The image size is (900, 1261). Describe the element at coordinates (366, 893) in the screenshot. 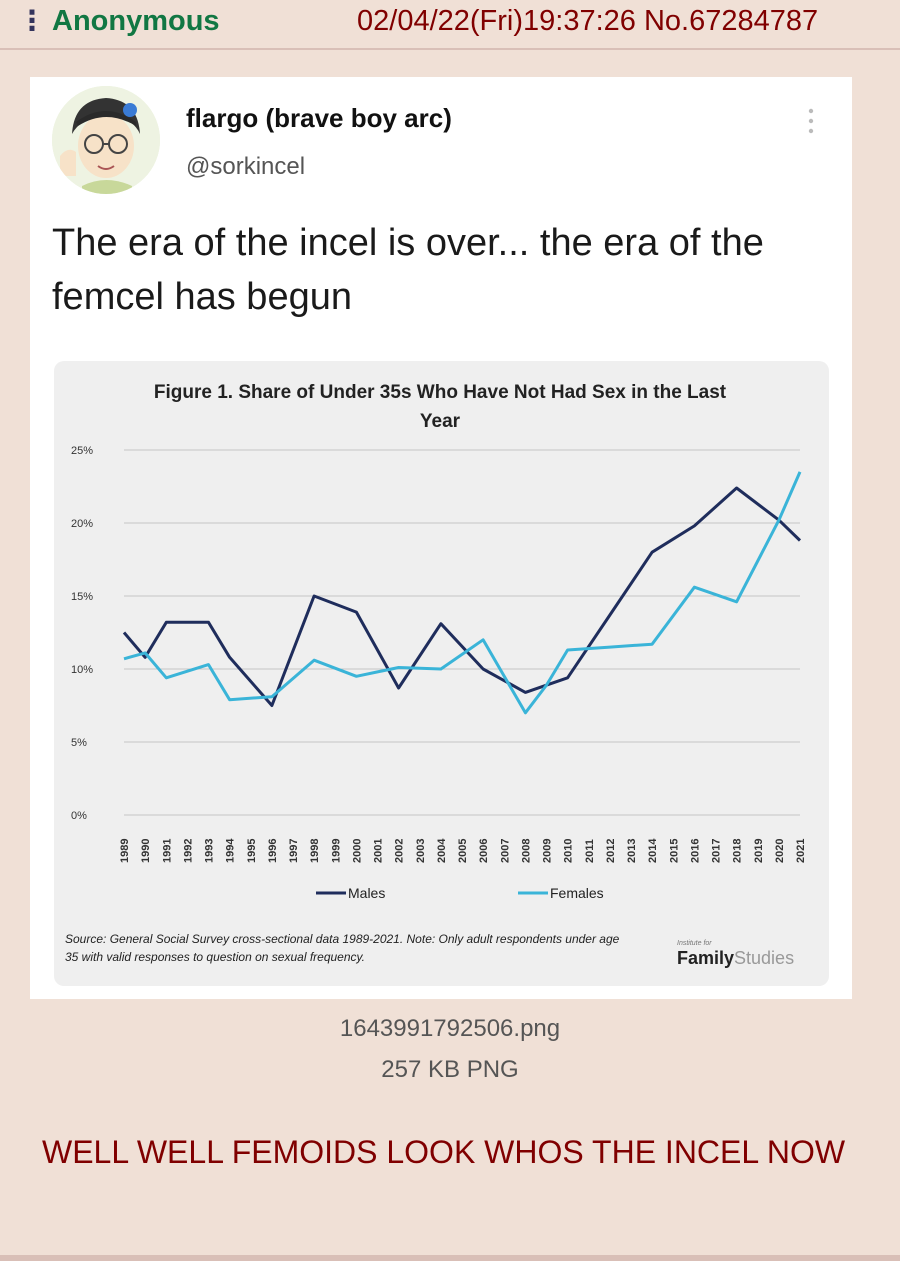

I see `legend-label-males: Males` at that location.